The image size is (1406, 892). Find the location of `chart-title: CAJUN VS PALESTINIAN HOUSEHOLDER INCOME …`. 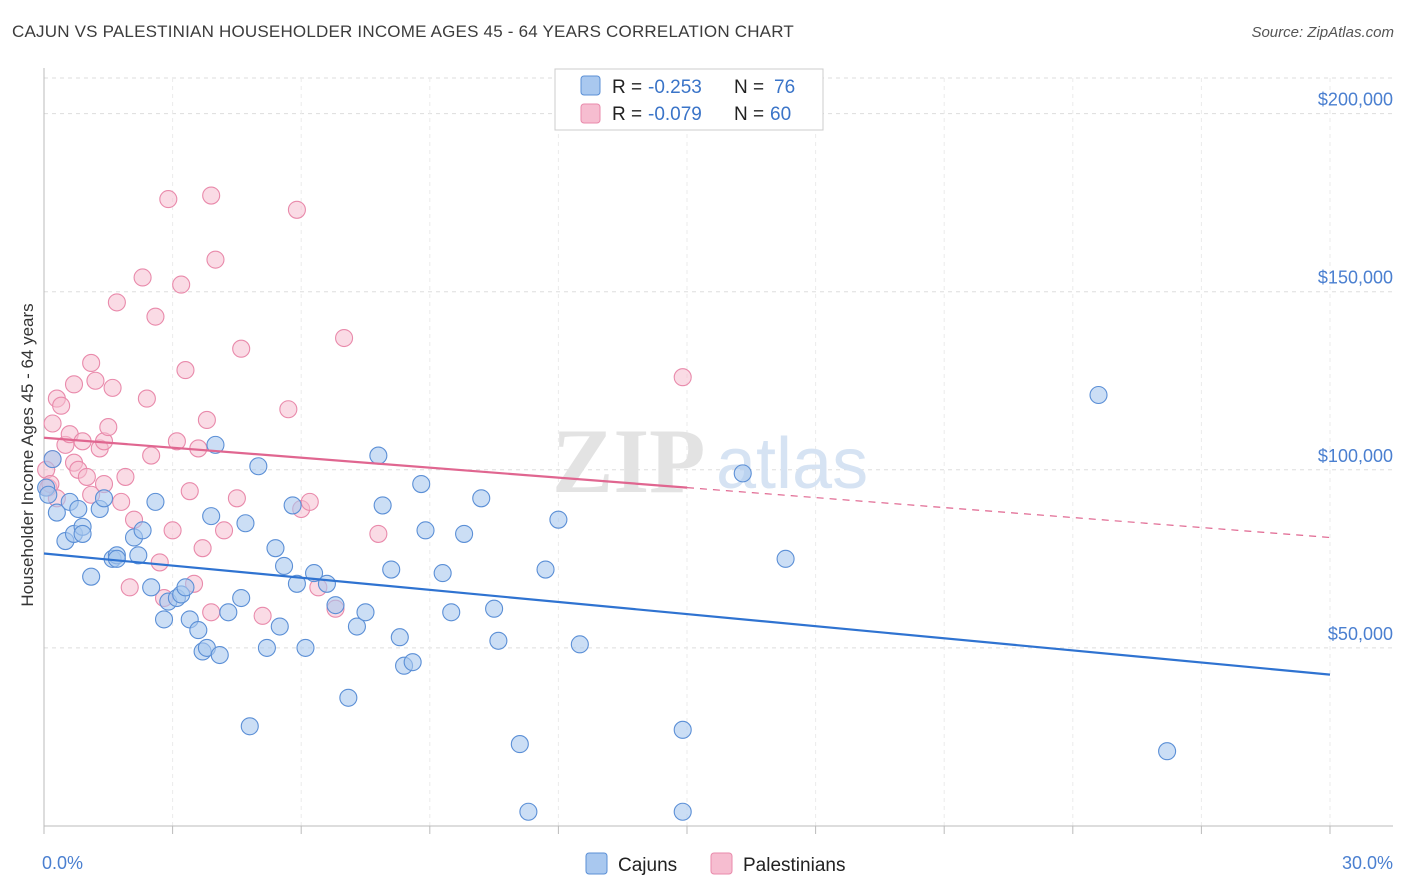

chart-title: CAJUN VS PALESTINIAN HOUSEHOLDER INCOME … is located at coordinates (403, 31).